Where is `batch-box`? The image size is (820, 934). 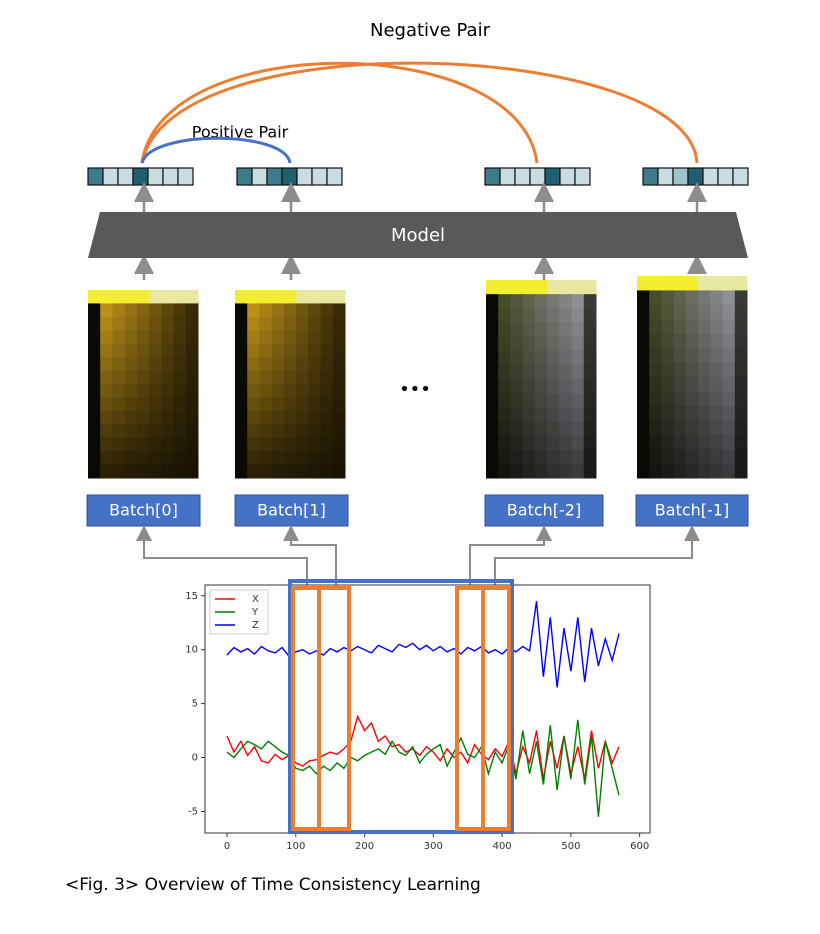
batch-box is located at coordinates (143, 510).